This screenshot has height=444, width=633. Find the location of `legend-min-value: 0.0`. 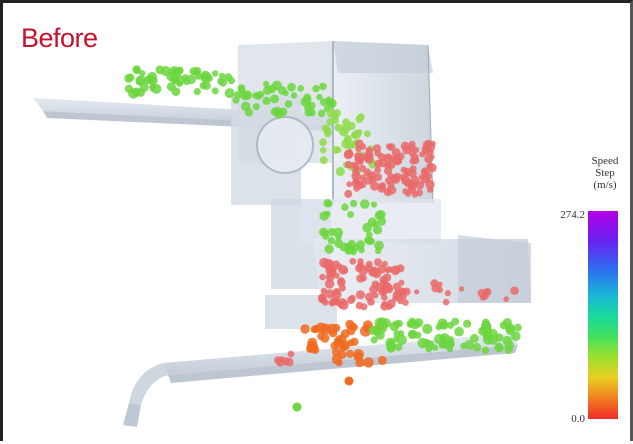

legend-min-value: 0.0 is located at coordinates (578, 419).